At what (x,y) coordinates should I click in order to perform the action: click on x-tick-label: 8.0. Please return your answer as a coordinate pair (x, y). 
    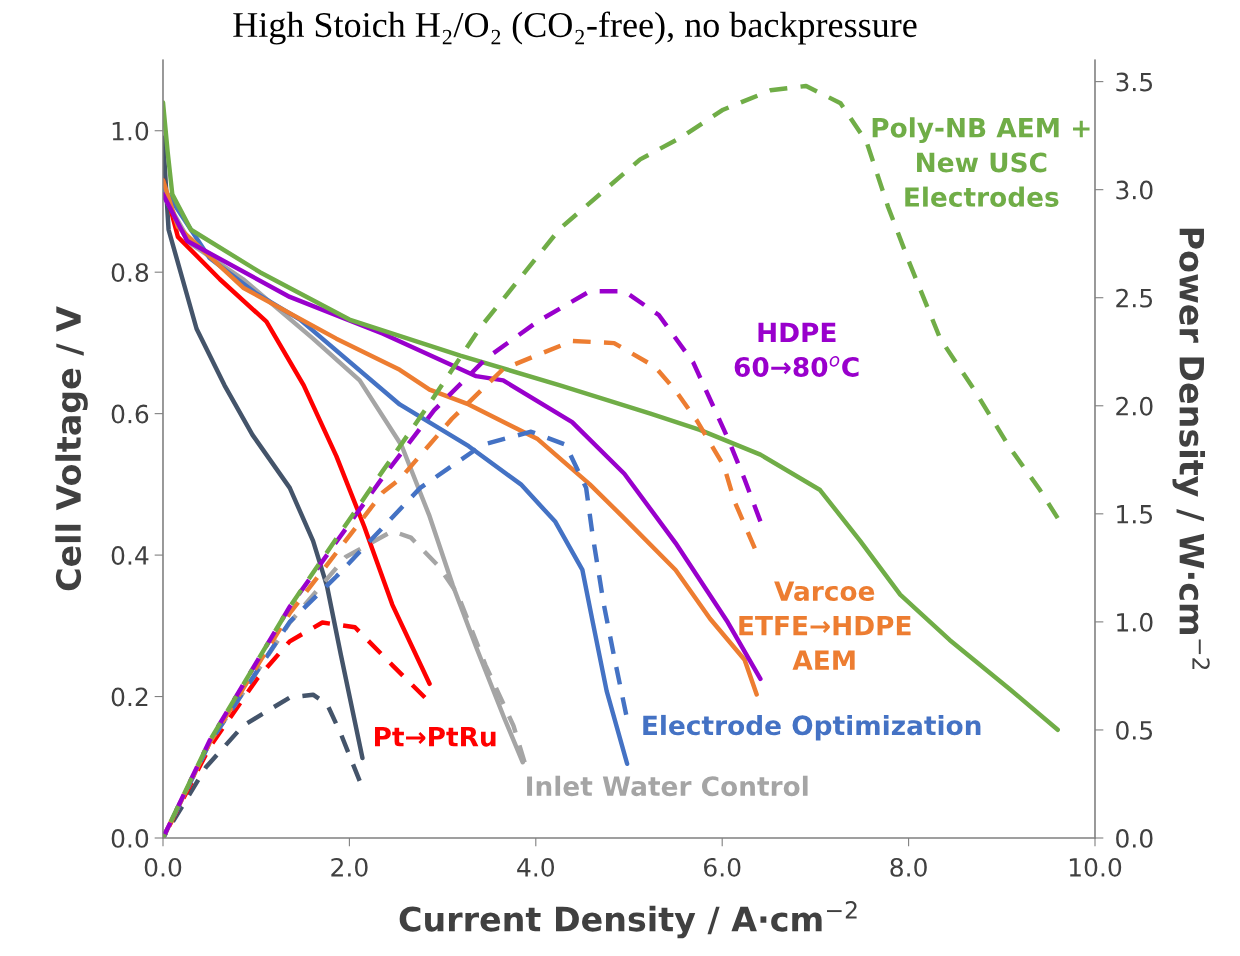
    Looking at the image, I should click on (908, 867).